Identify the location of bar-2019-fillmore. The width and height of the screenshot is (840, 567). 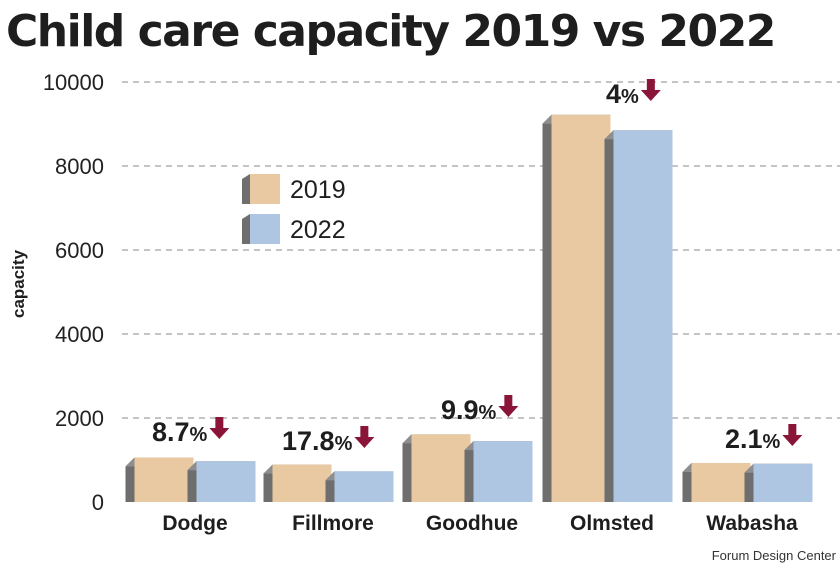
(302, 483).